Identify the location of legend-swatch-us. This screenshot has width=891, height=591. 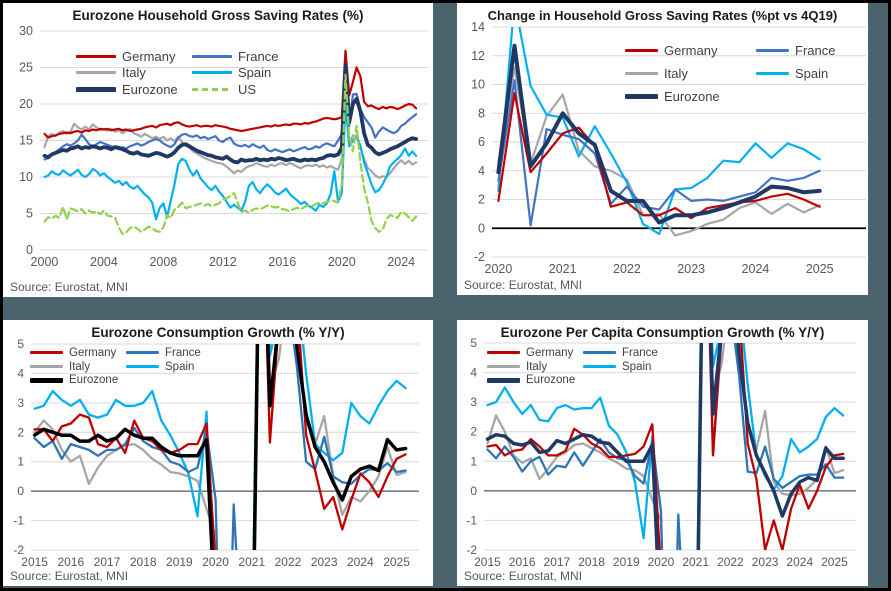
(212, 89).